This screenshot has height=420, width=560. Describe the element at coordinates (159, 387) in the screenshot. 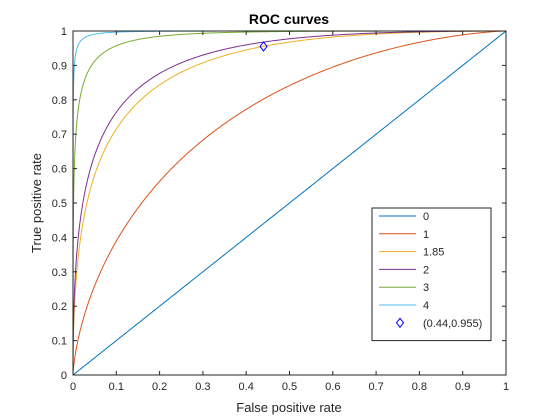

I see `x-tick-label: 0.2` at that location.